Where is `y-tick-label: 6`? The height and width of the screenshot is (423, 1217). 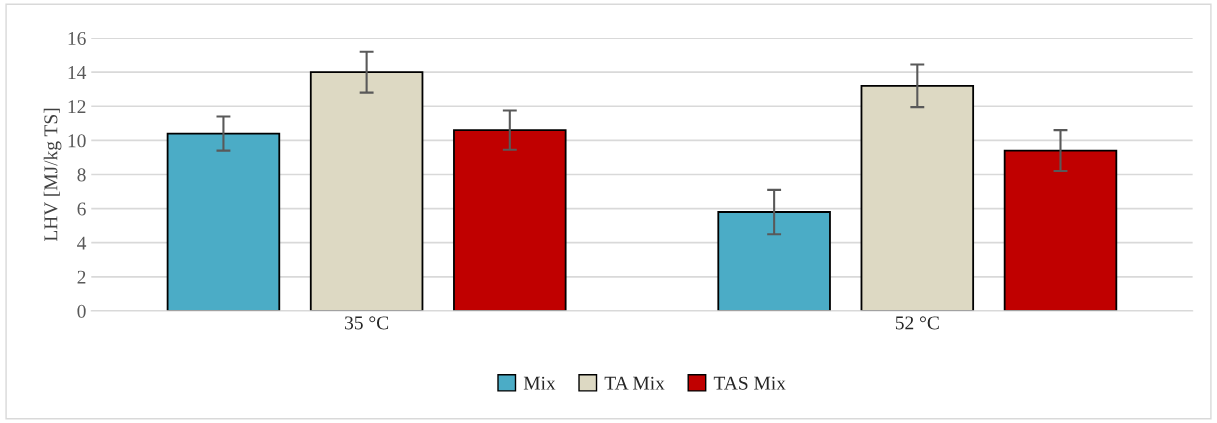 y-tick-label: 6 is located at coordinates (81, 209).